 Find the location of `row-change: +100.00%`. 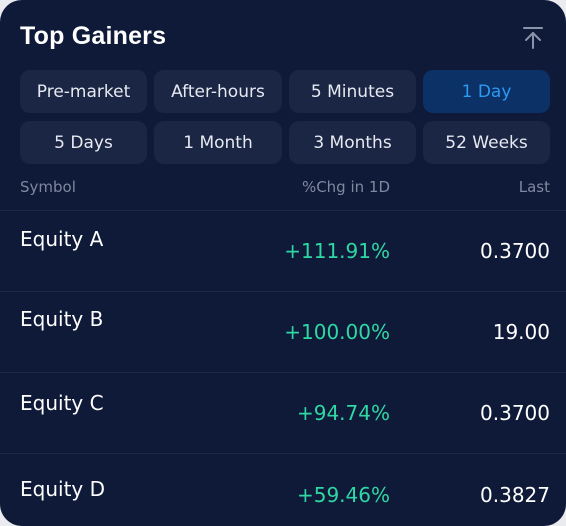

row-change: +100.00% is located at coordinates (337, 332).